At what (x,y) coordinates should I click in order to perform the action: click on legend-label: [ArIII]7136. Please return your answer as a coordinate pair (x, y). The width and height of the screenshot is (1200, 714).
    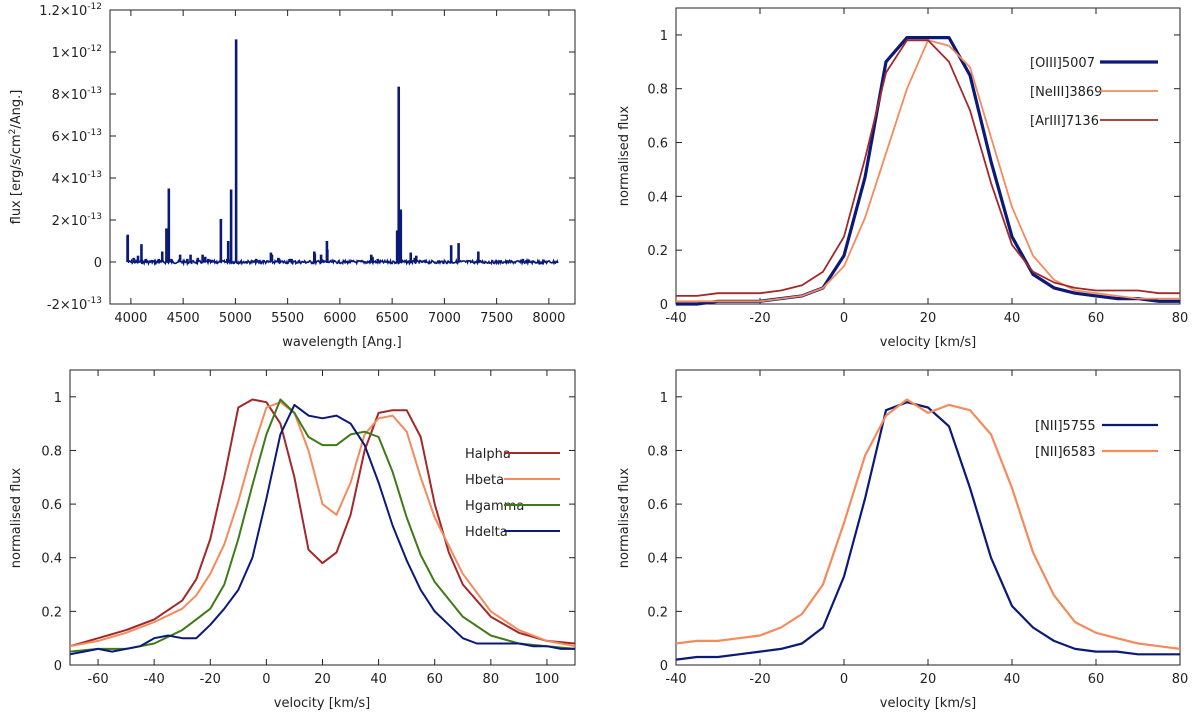
    Looking at the image, I should click on (1064, 121).